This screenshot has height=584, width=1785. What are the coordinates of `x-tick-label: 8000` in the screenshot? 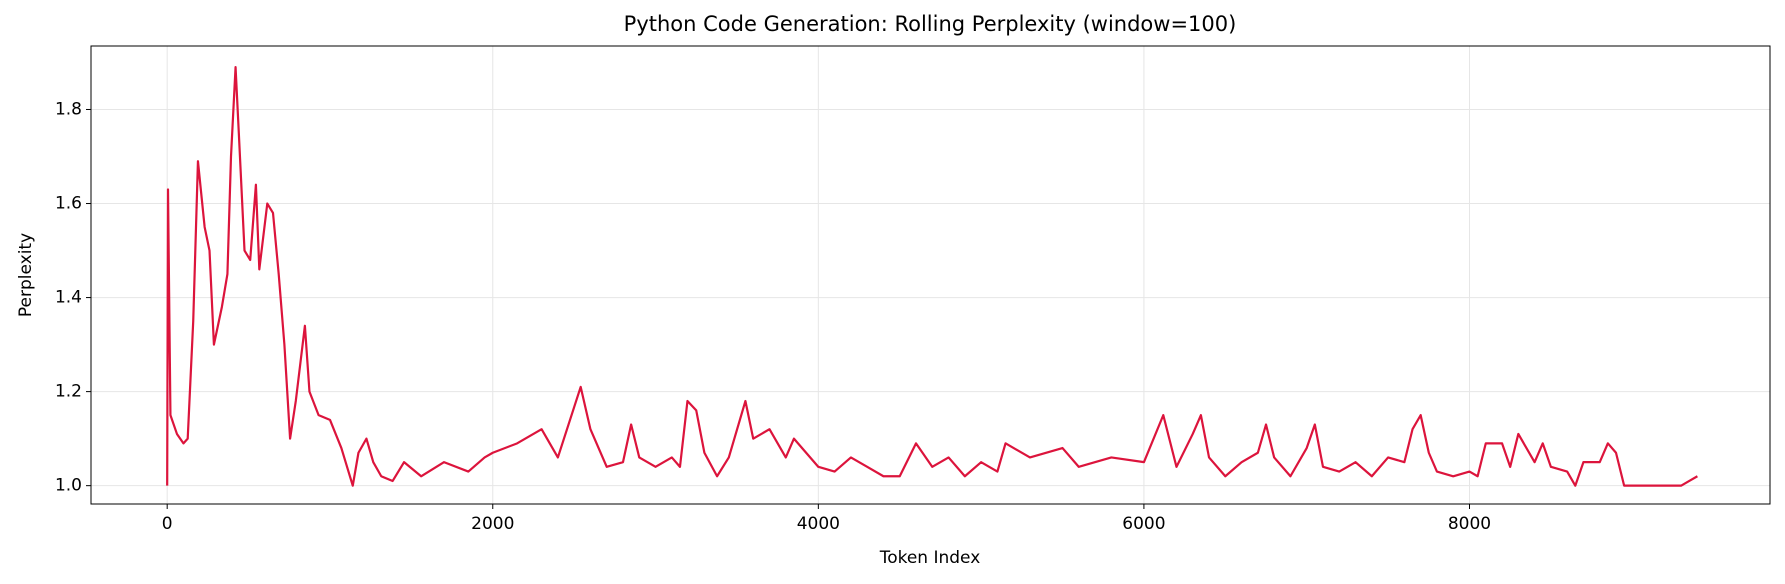 It's located at (1469, 524).